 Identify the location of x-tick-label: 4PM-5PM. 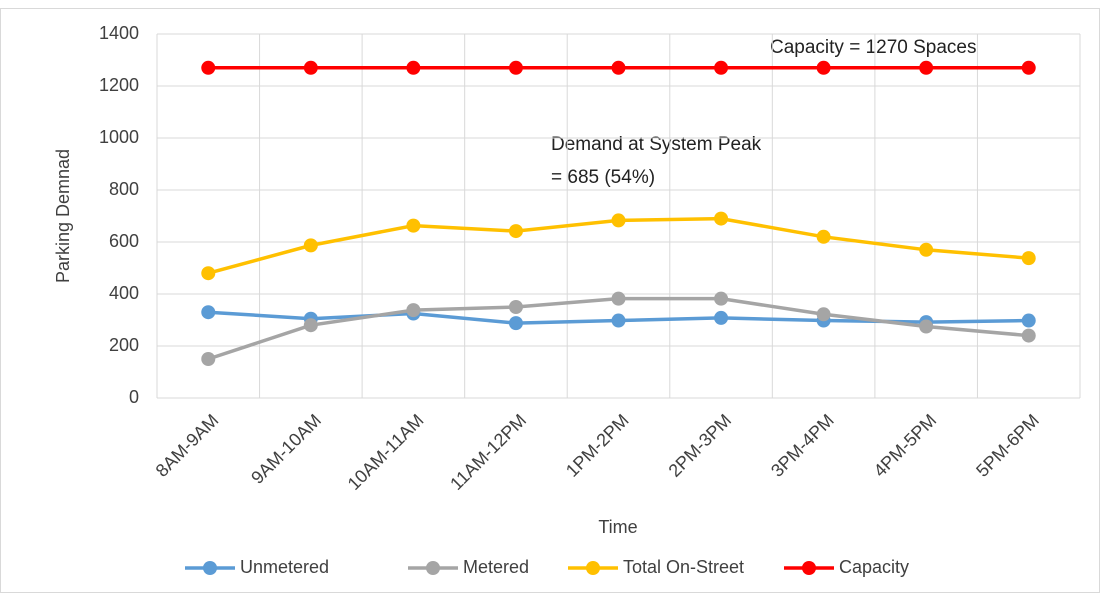
(905, 445).